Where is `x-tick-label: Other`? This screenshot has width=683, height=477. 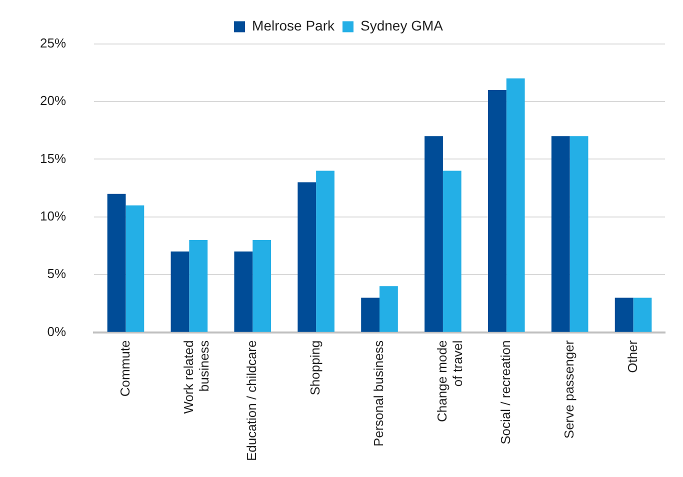
x-tick-label: Other is located at coordinates (632, 356).